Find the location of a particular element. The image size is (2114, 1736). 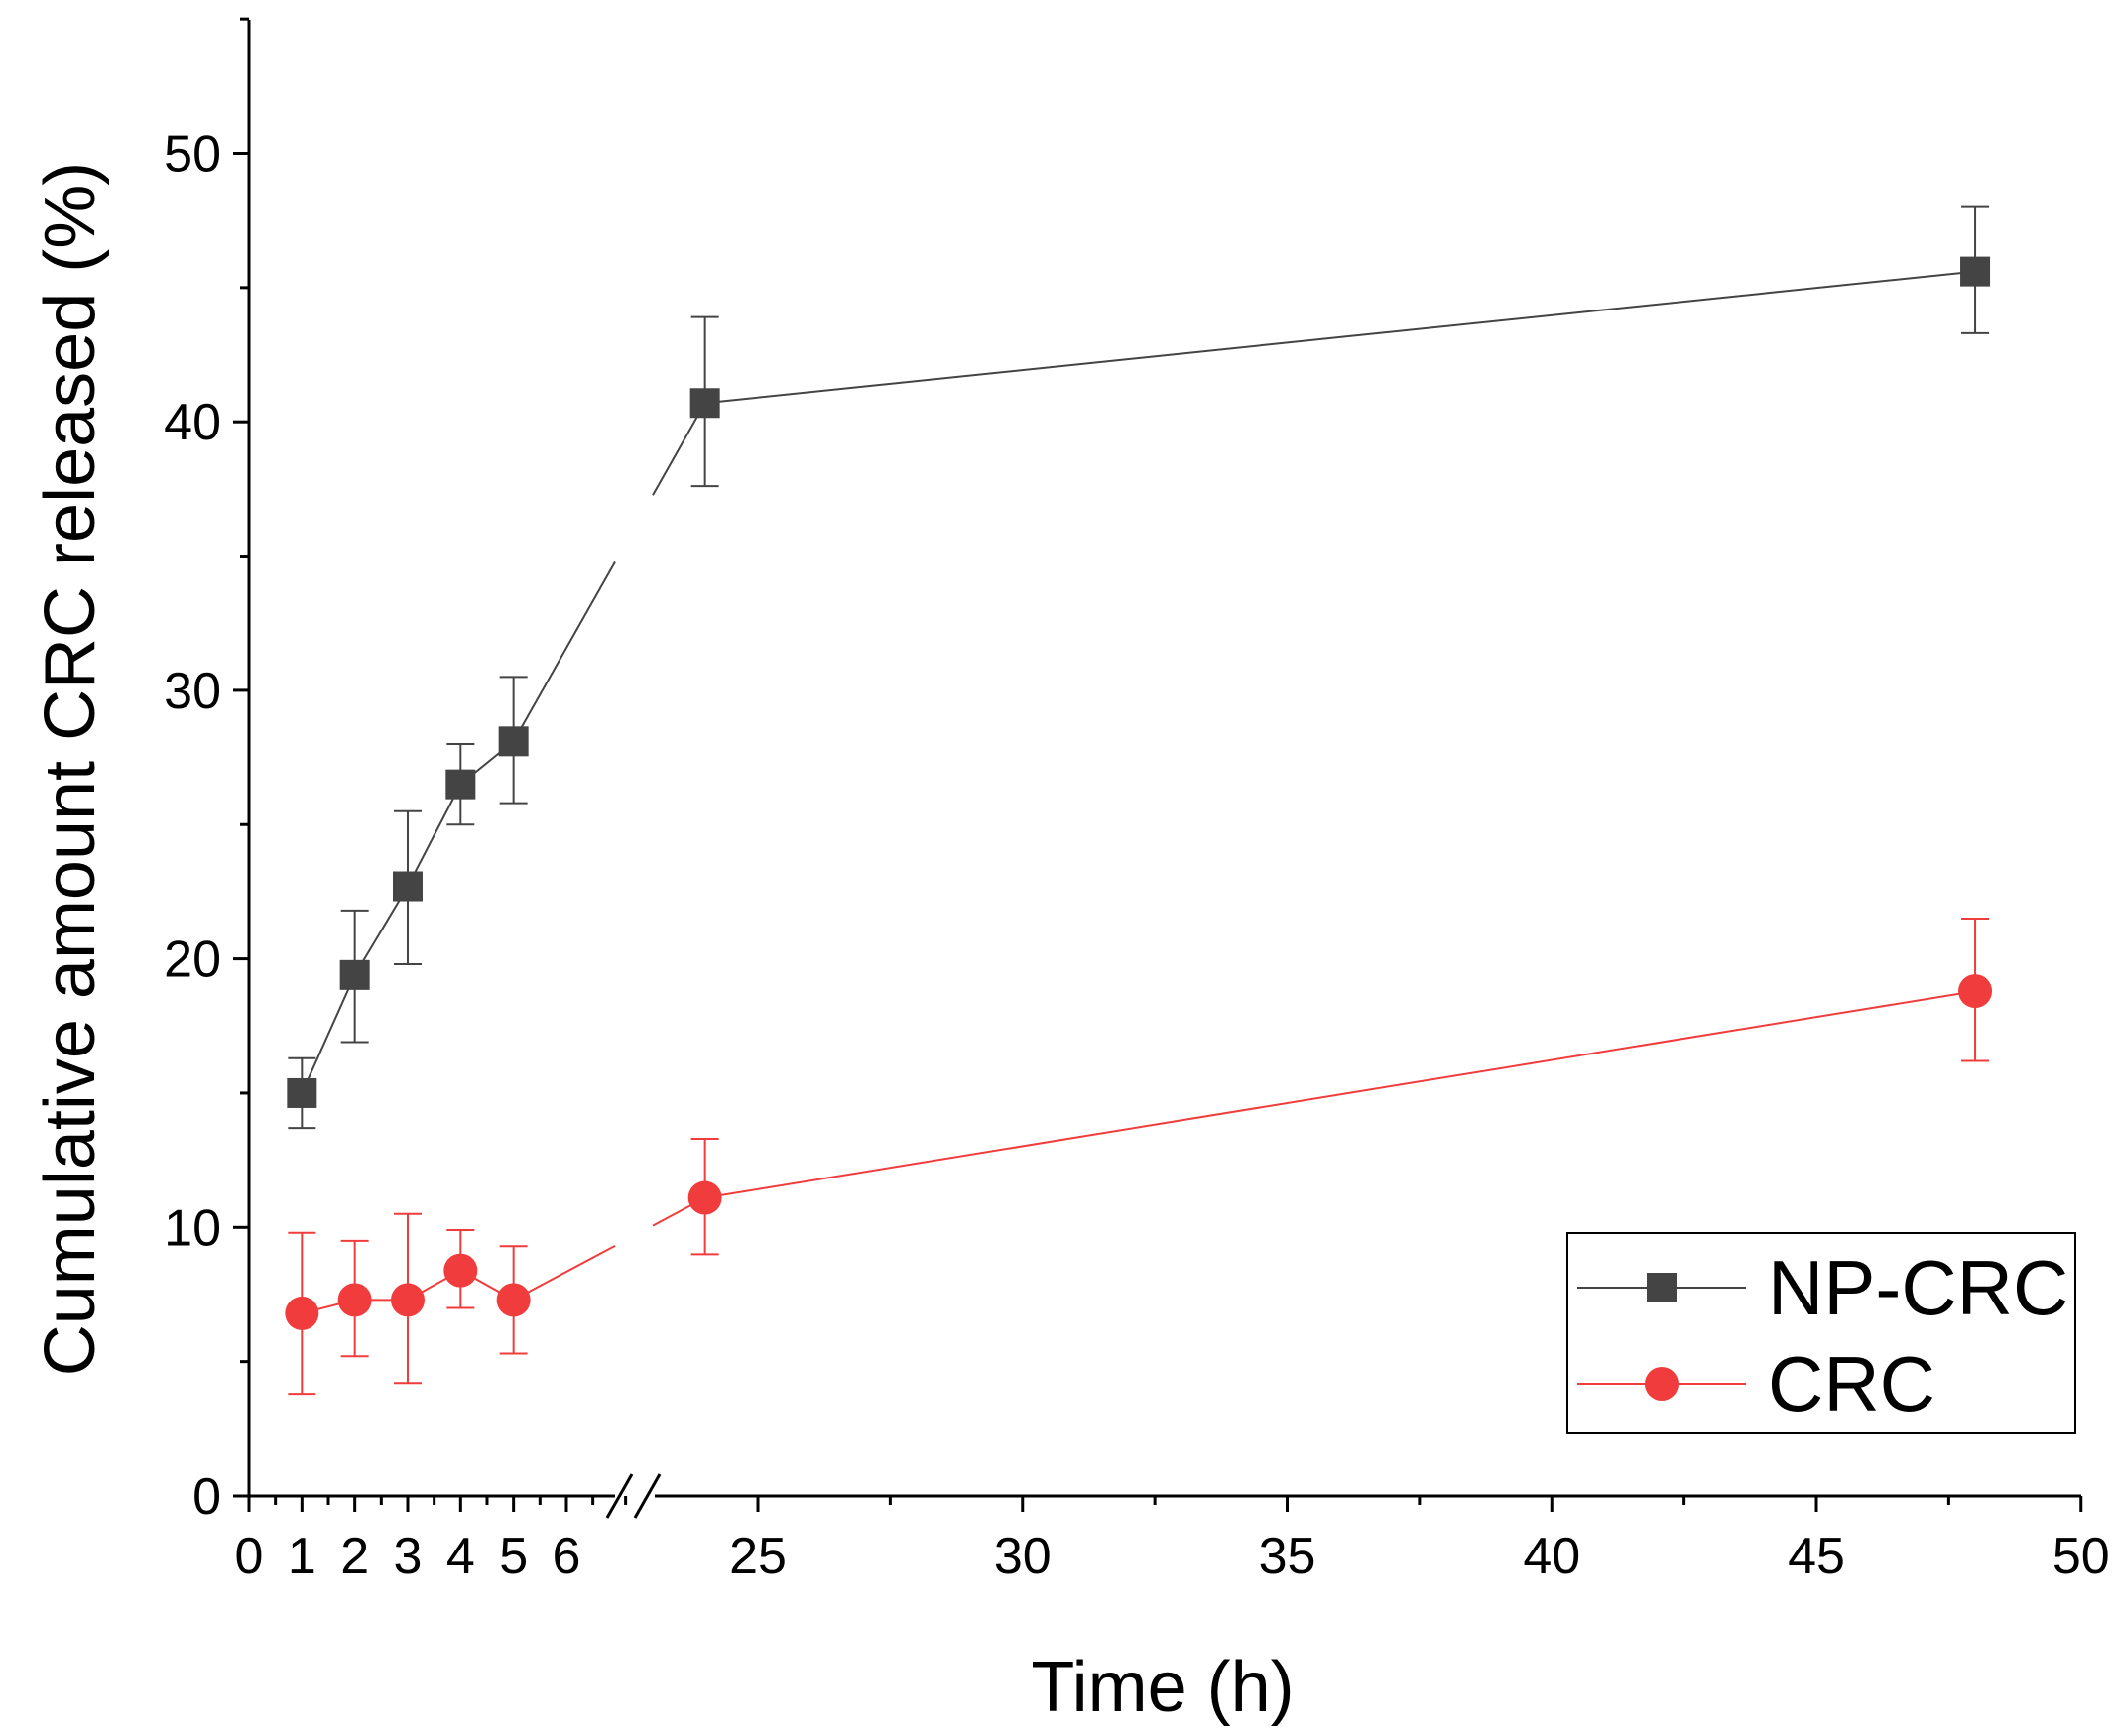

x-tick-label: 6 is located at coordinates (567, 1556).